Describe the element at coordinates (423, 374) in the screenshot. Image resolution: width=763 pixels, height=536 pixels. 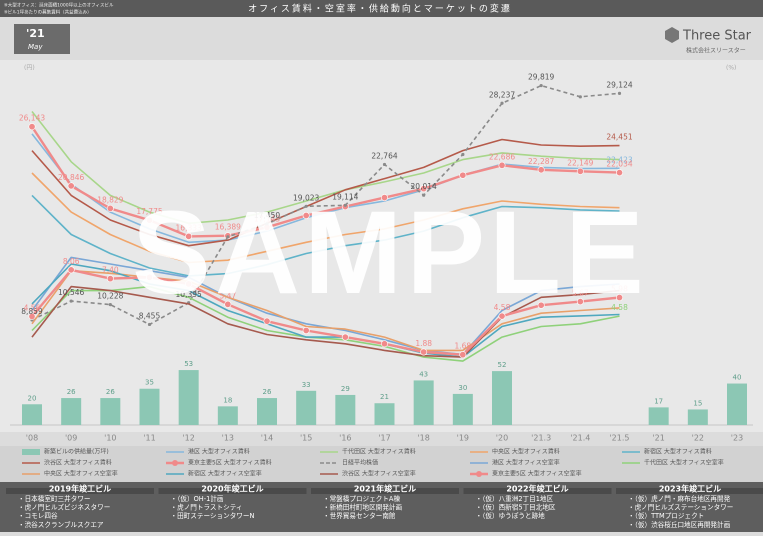
I see `bar-label: 43` at that location.